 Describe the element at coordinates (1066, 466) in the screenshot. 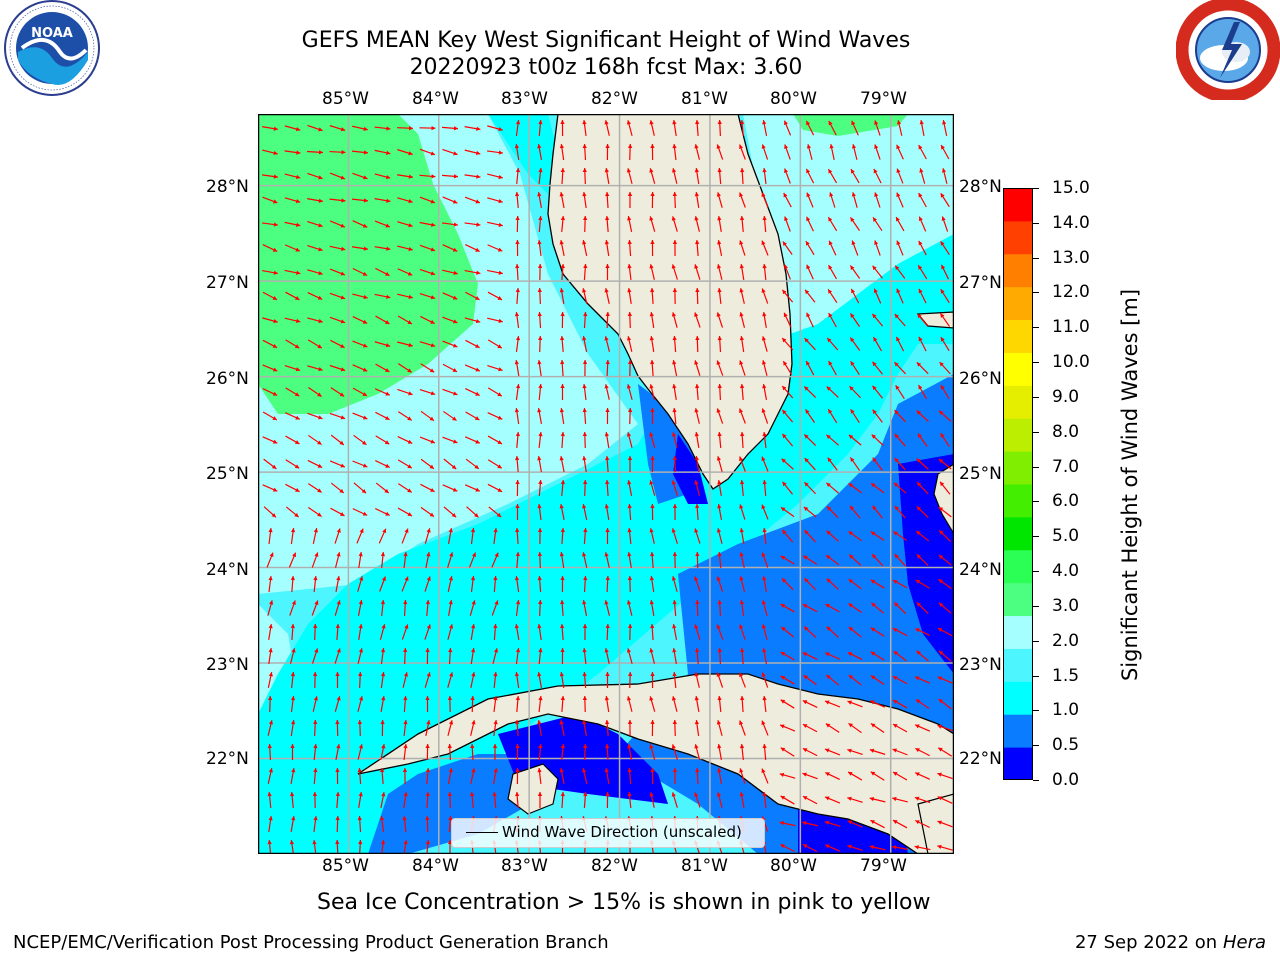

I see `colorbar-tick-label: 7.0` at that location.